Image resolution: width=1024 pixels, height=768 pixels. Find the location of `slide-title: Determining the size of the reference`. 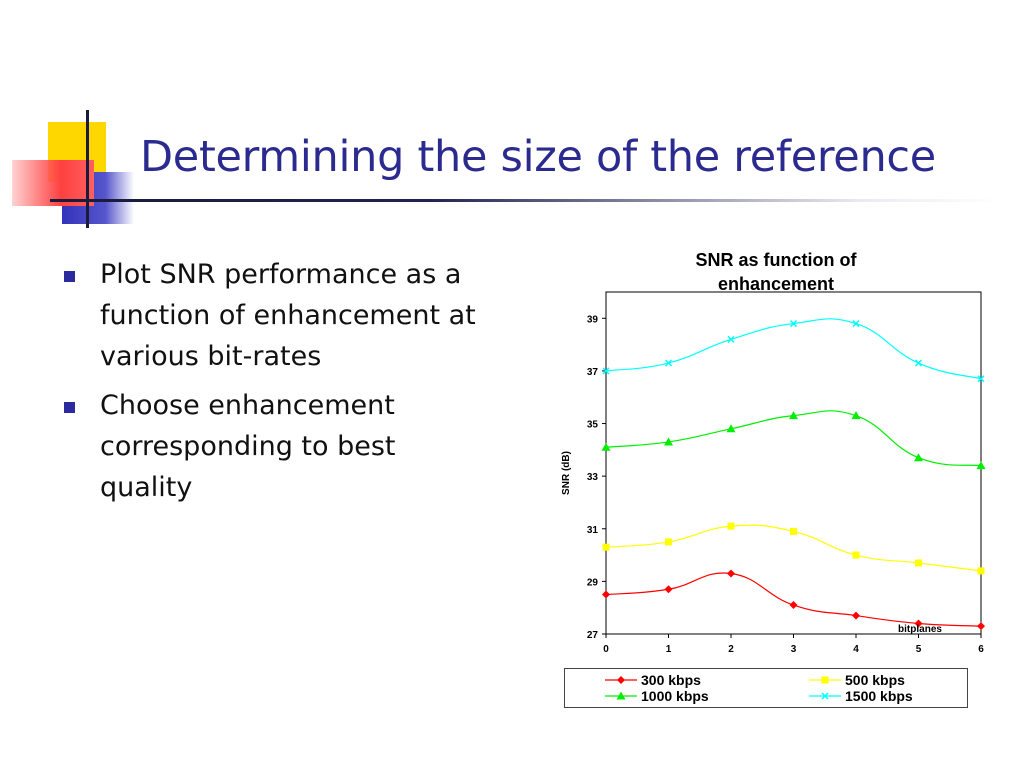

slide-title: Determining the size of the reference is located at coordinates (538, 157).